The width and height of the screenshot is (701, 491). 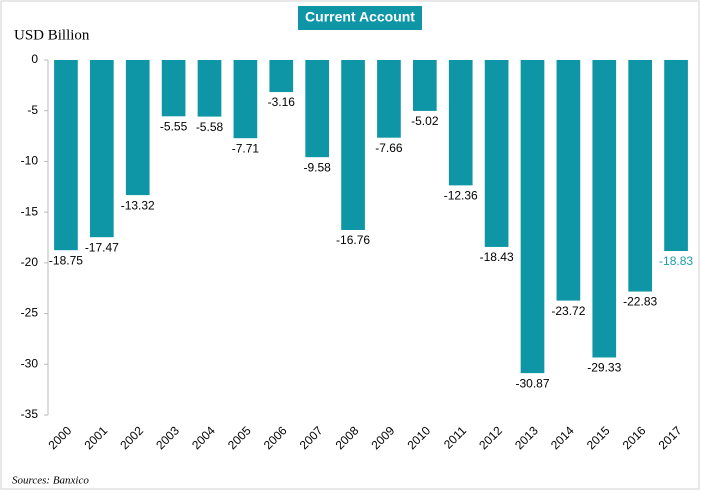 What do you see at coordinates (30, 313) in the screenshot?
I see `y-tick-label: -25` at bounding box center [30, 313].